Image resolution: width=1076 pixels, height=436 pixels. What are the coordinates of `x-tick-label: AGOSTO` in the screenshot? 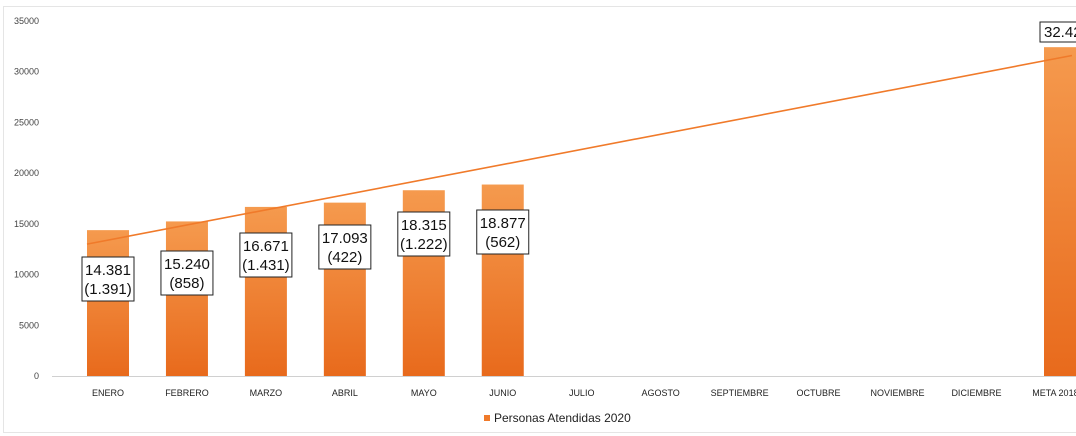 It's located at (660, 393).